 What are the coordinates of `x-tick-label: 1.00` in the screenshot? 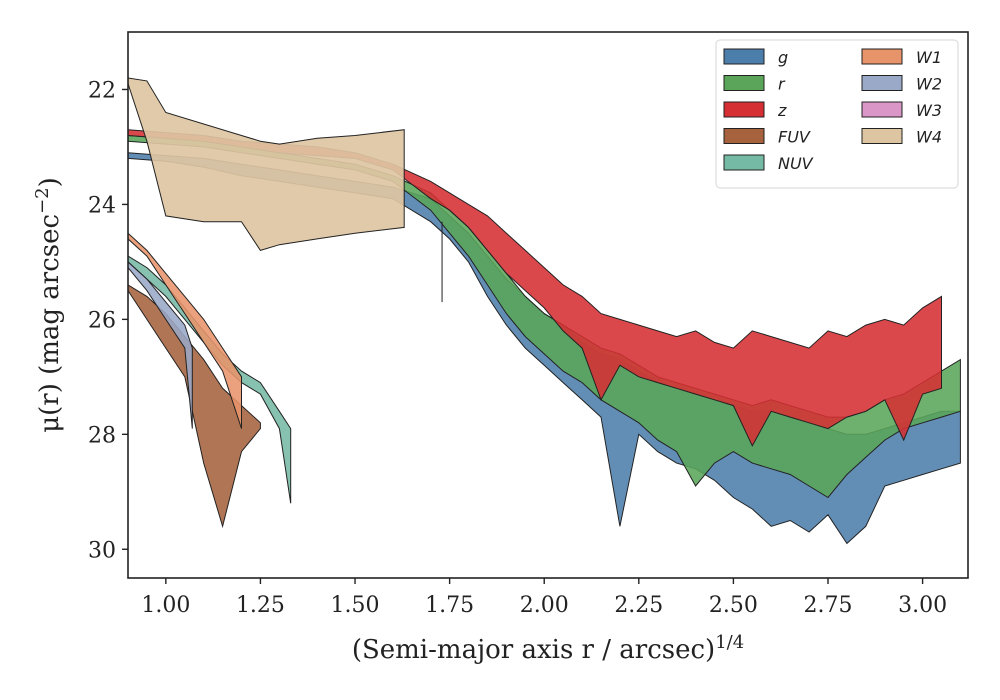 It's located at (165, 605).